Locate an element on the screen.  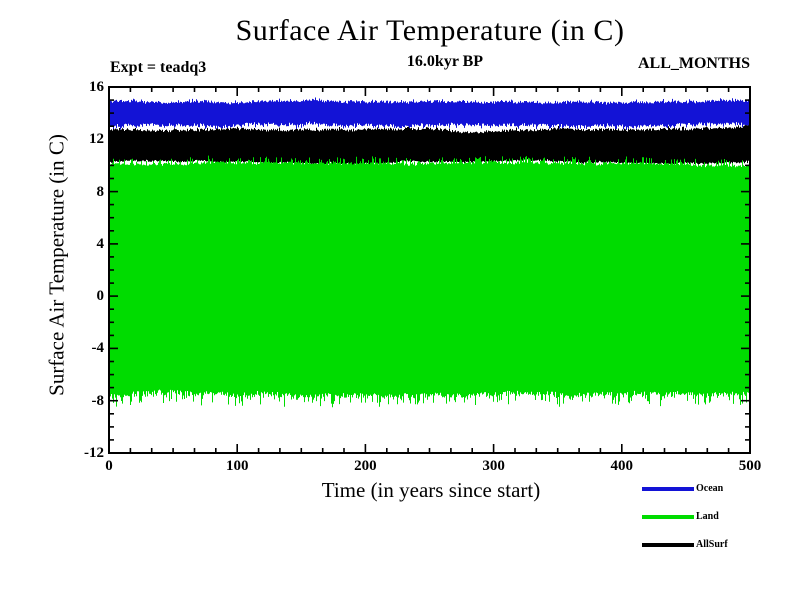
legend-line-allsurf is located at coordinates (668, 545).